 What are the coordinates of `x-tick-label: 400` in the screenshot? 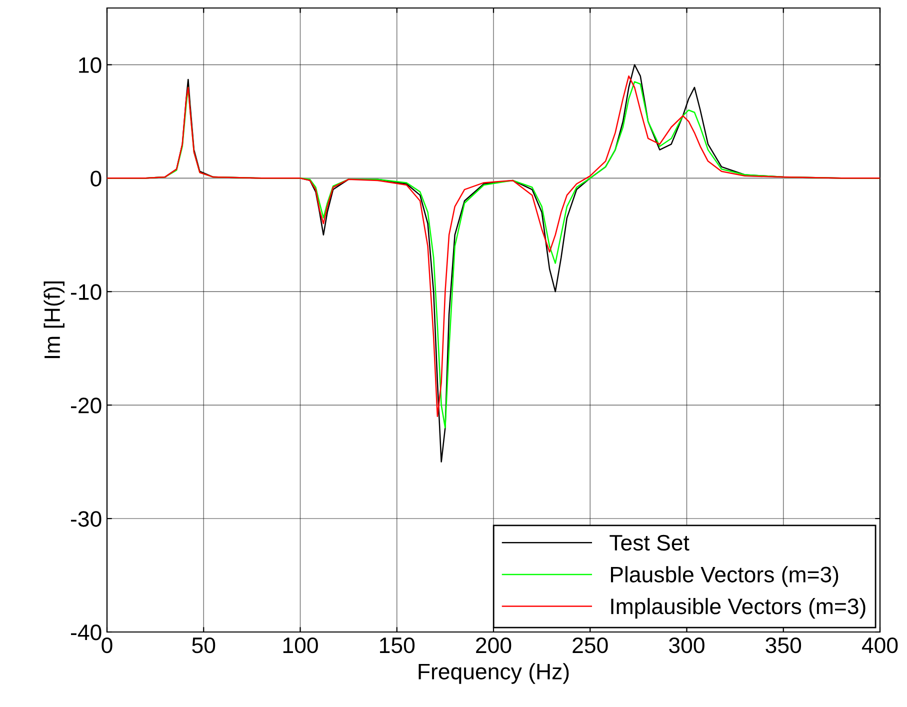 It's located at (880, 645).